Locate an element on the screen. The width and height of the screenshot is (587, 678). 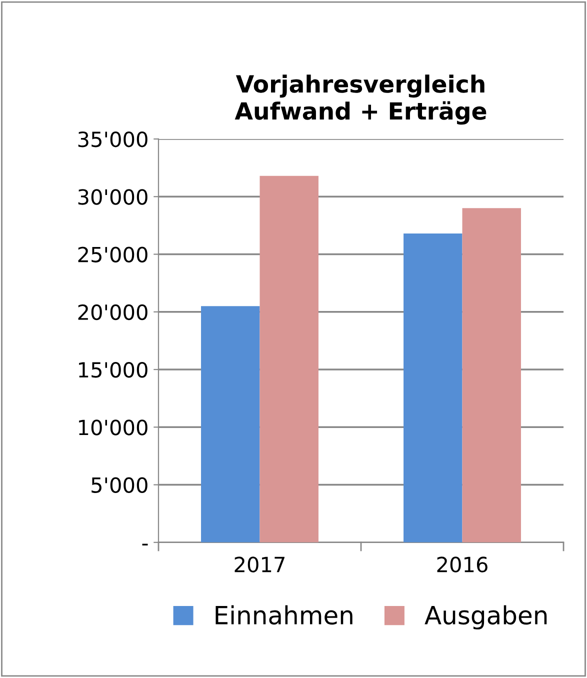
y-tick-label: 5'000 is located at coordinates (120, 485).